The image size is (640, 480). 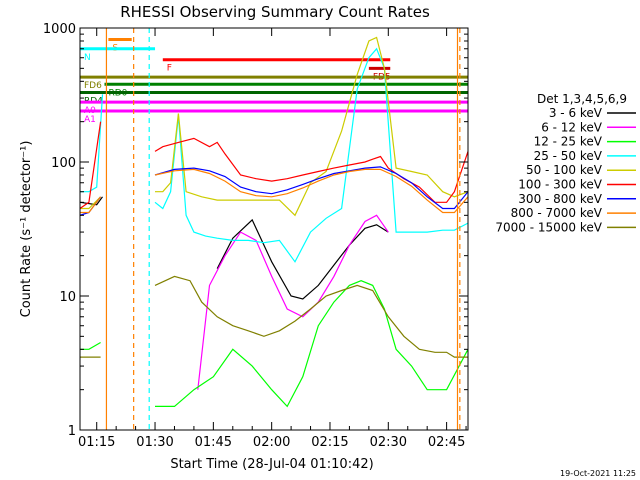 I want to click on series-line-300-800-kev, so click(x=274, y=191).